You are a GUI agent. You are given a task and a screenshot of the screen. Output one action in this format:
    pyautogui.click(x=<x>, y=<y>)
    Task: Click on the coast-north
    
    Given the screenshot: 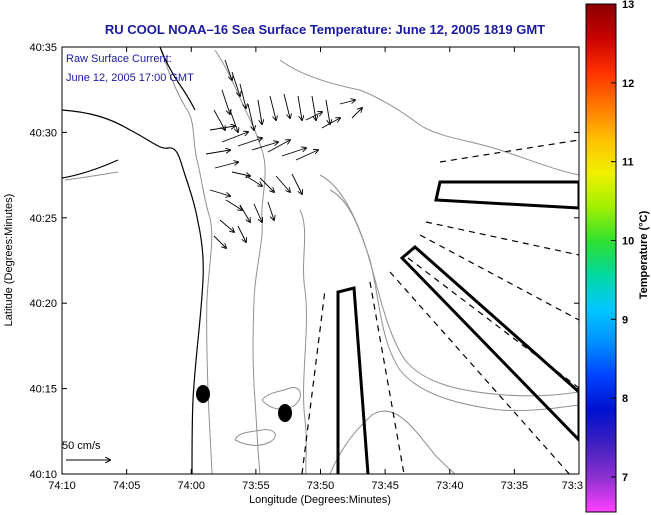 What is the action you would take?
    pyautogui.click(x=177, y=79)
    